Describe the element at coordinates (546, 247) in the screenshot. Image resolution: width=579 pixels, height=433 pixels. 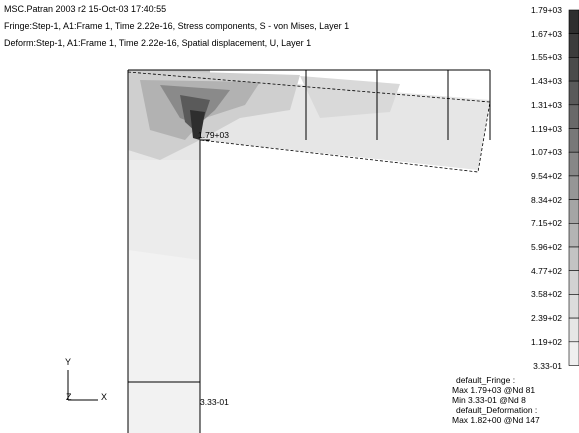
I see `legend-value-label: 5.96+02` at that location.